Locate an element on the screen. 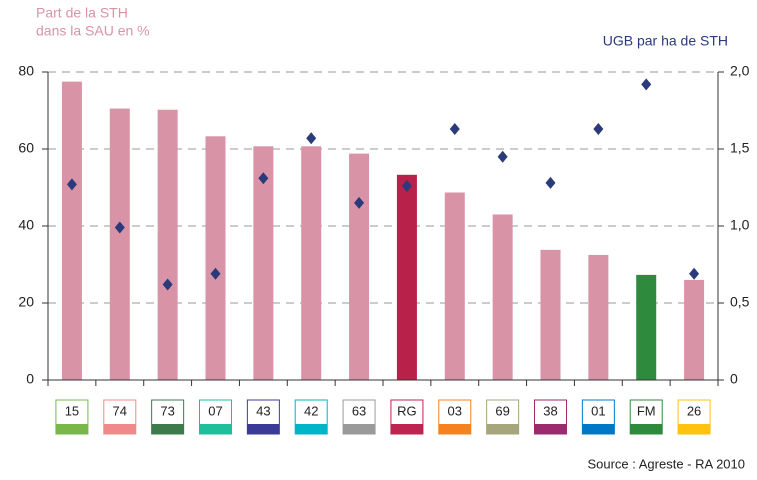 Image resolution: width=757 pixels, height=480 pixels. y2-tick-label: 1,0 is located at coordinates (740, 225).